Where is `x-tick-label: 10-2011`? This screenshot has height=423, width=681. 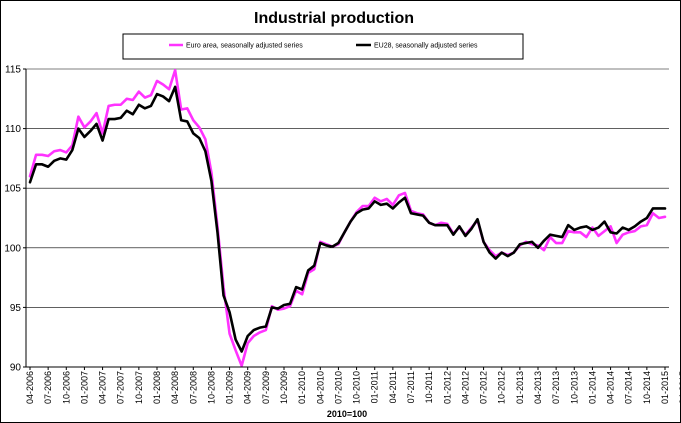
x-tick-label: 10-2011 is located at coordinates (429, 387).